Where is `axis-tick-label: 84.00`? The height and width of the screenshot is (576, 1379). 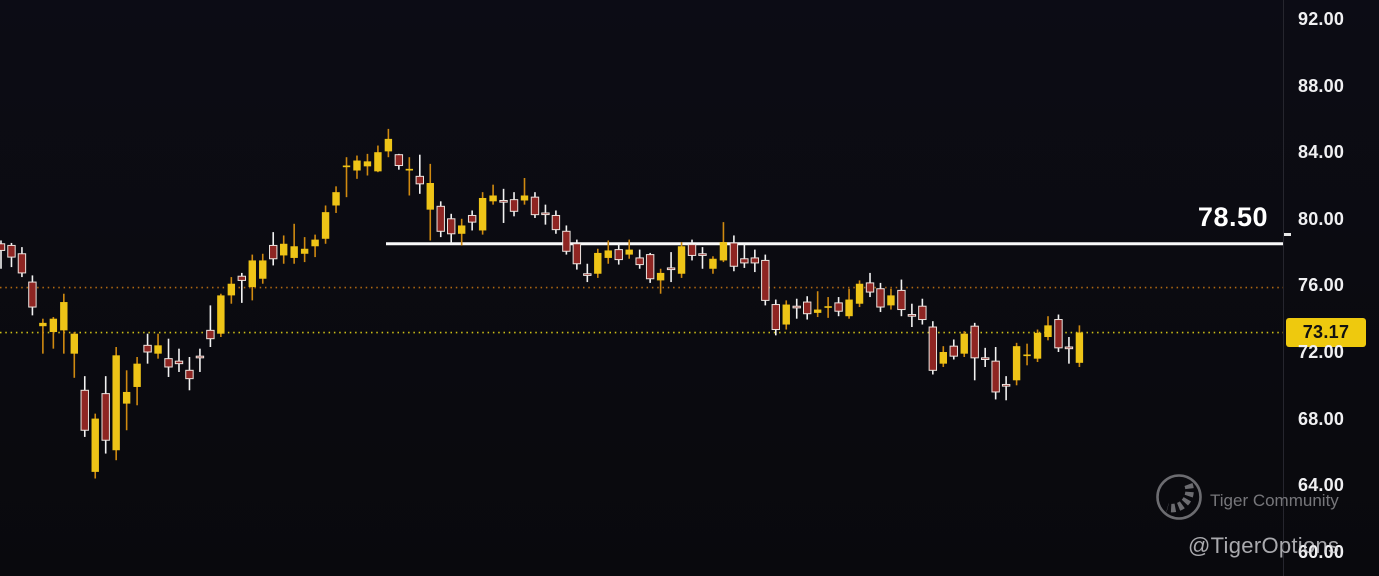 axis-tick-label: 84.00 is located at coordinates (1321, 152).